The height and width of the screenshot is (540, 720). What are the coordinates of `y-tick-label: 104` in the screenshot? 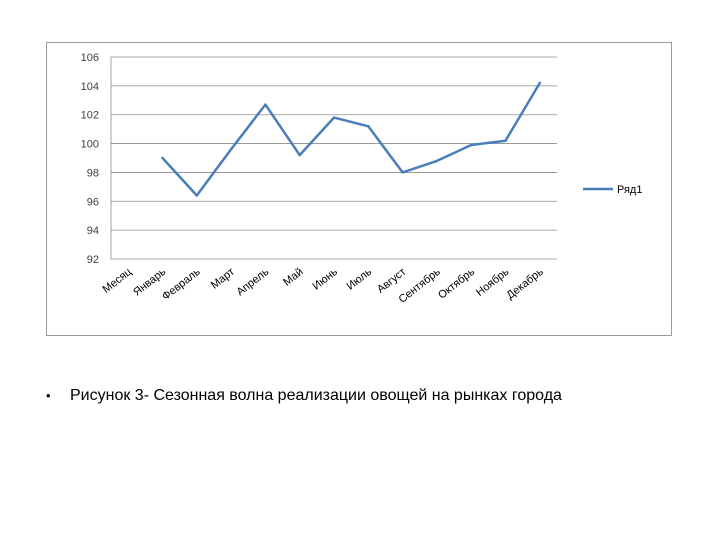 It's located at (90, 87).